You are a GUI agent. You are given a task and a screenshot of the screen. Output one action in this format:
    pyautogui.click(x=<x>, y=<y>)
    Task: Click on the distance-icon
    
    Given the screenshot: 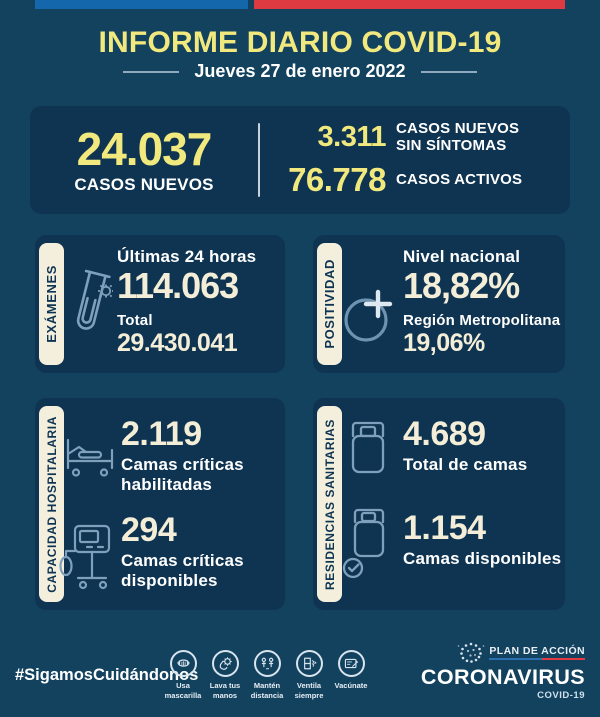 What is the action you would take?
    pyautogui.click(x=267, y=663)
    